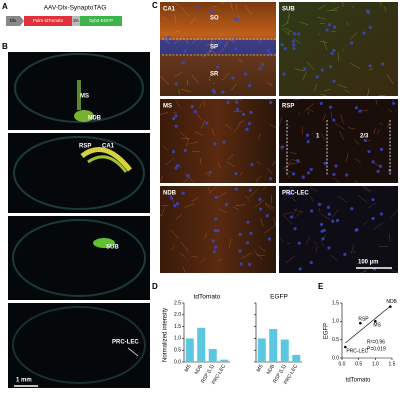 The width and height of the screenshot is (400, 396). I want to click on point-label: RSP, so click(363, 319).